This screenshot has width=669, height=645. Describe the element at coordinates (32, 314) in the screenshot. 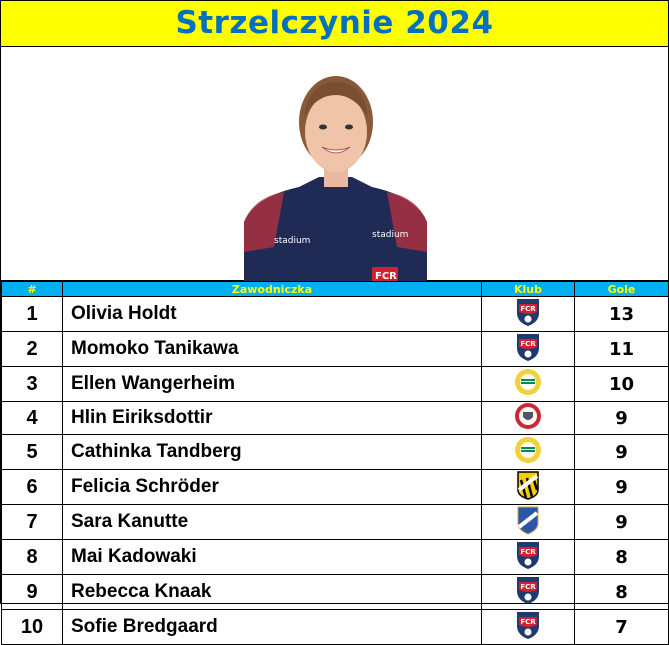

I see `rank-cell: 1` at that location.